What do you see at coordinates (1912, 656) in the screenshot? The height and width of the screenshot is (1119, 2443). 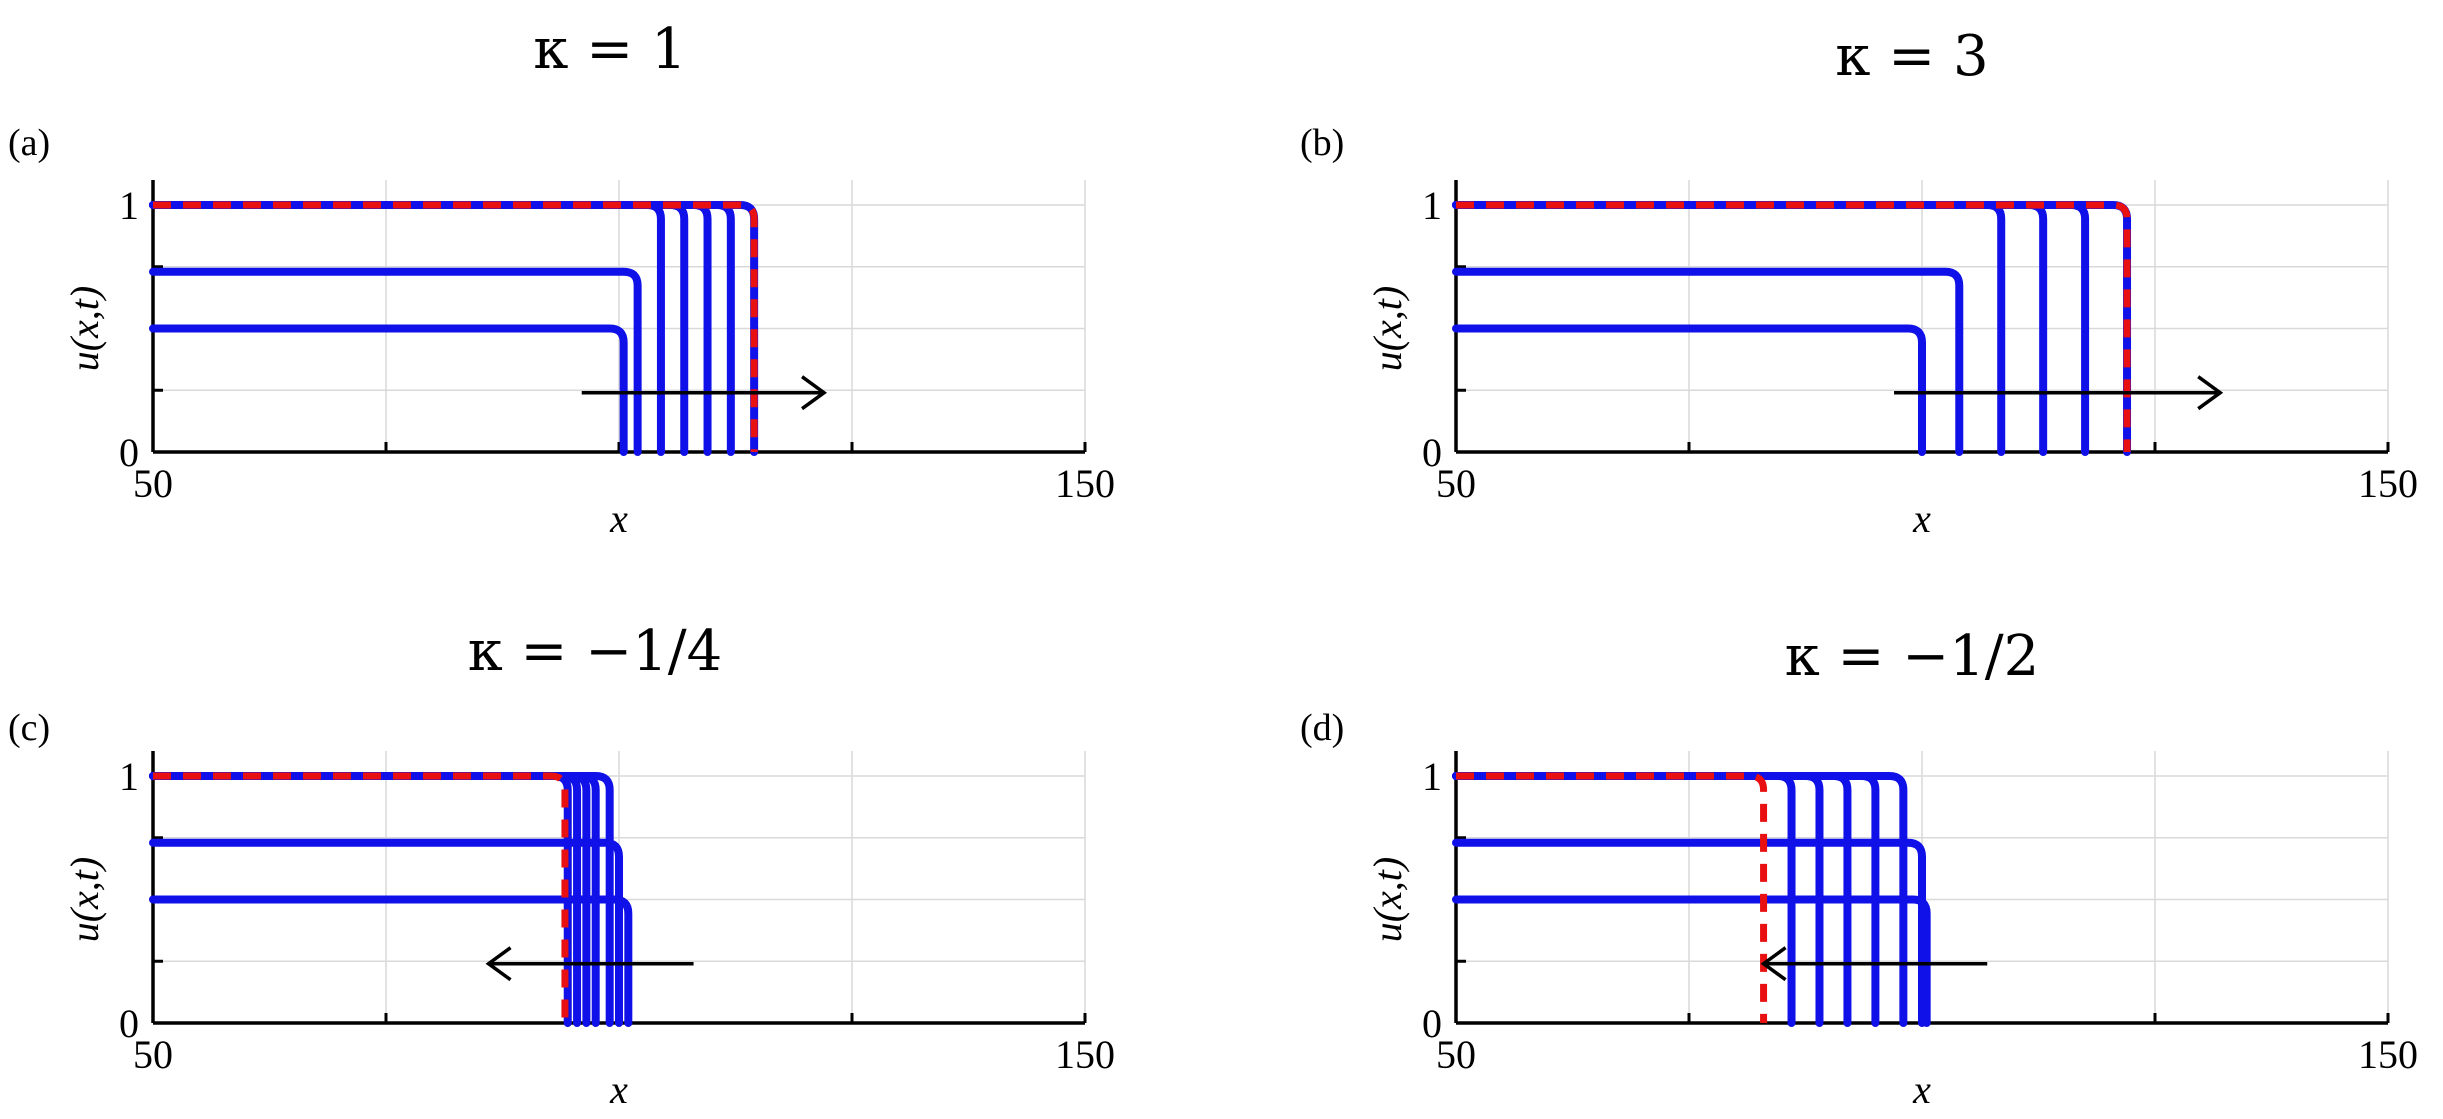 I see `panel-title: κ = −1/2` at bounding box center [1912, 656].